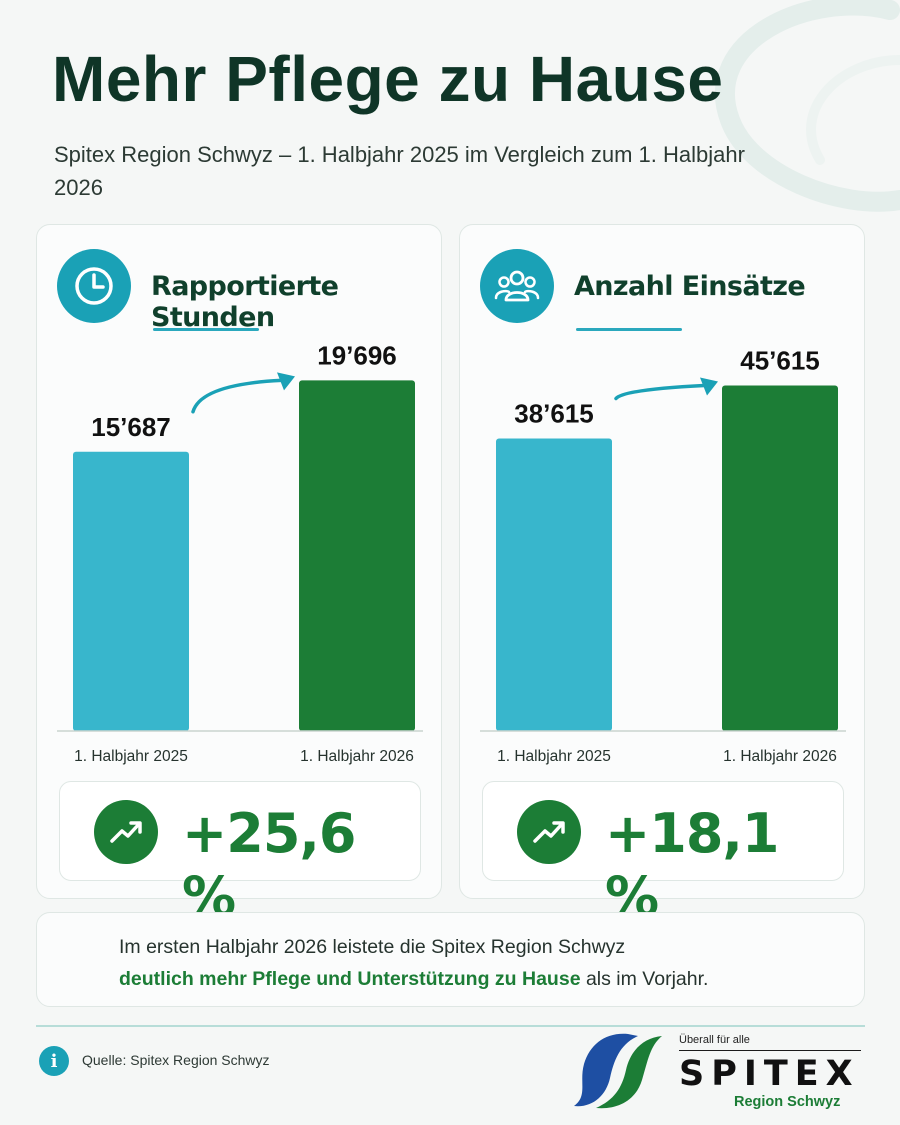  I want to click on card-title: Anzahl Einsätze, so click(690, 286).